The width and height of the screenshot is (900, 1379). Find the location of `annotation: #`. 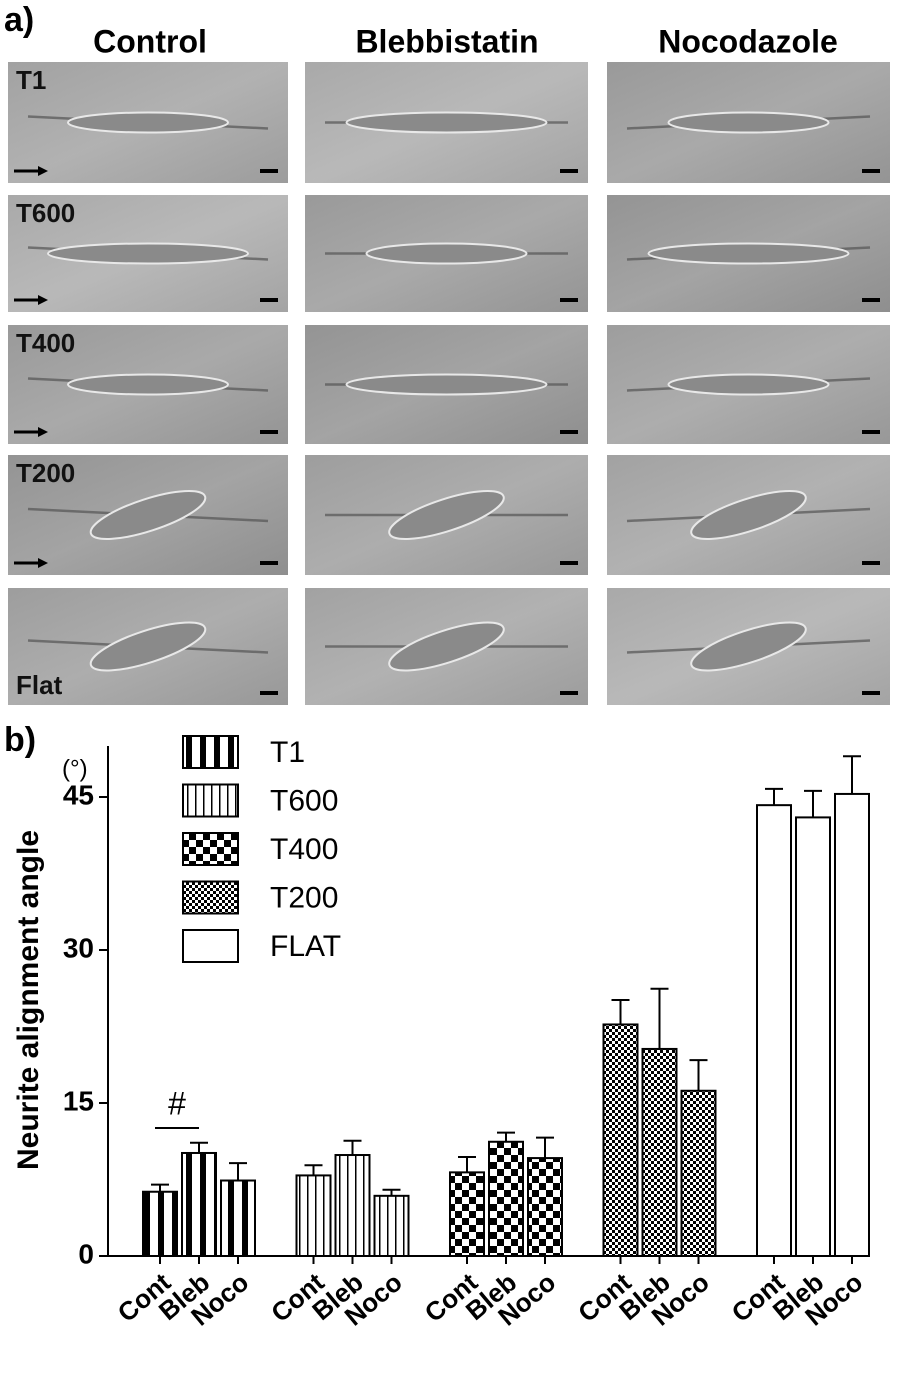

annotation: # is located at coordinates (177, 1103).